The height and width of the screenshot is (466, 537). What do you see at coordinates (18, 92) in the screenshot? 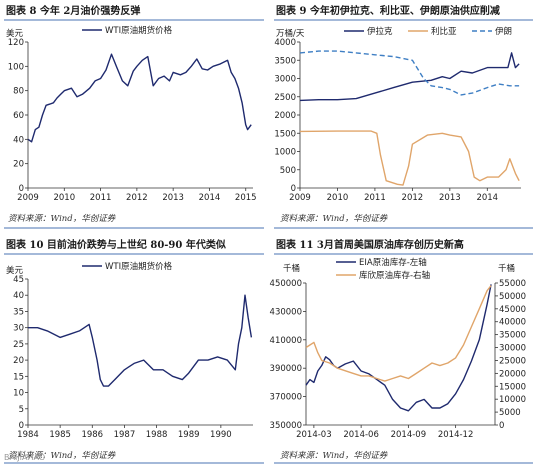
I see `y-tick-label: 80` at bounding box center [18, 92].